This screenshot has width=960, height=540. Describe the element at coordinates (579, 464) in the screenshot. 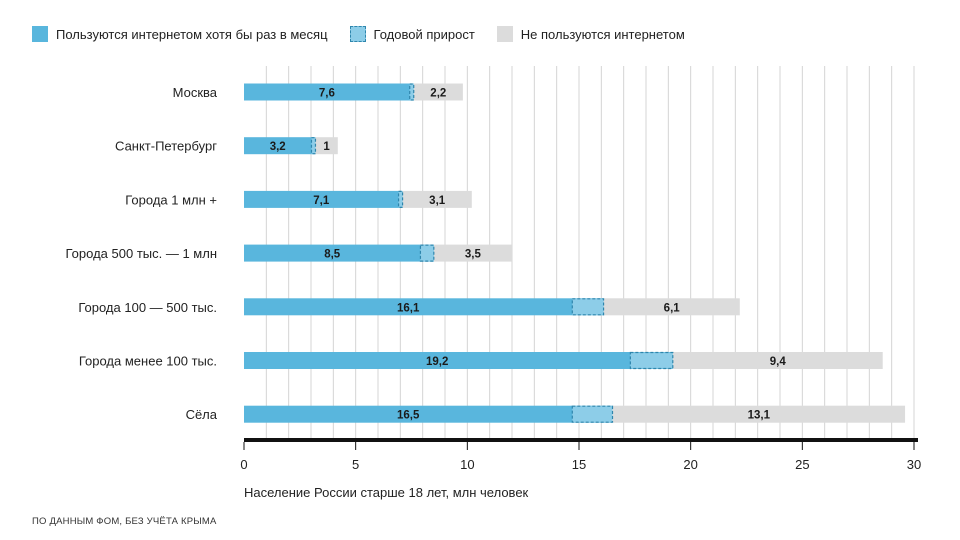

I see `x-tick-label: 15` at that location.